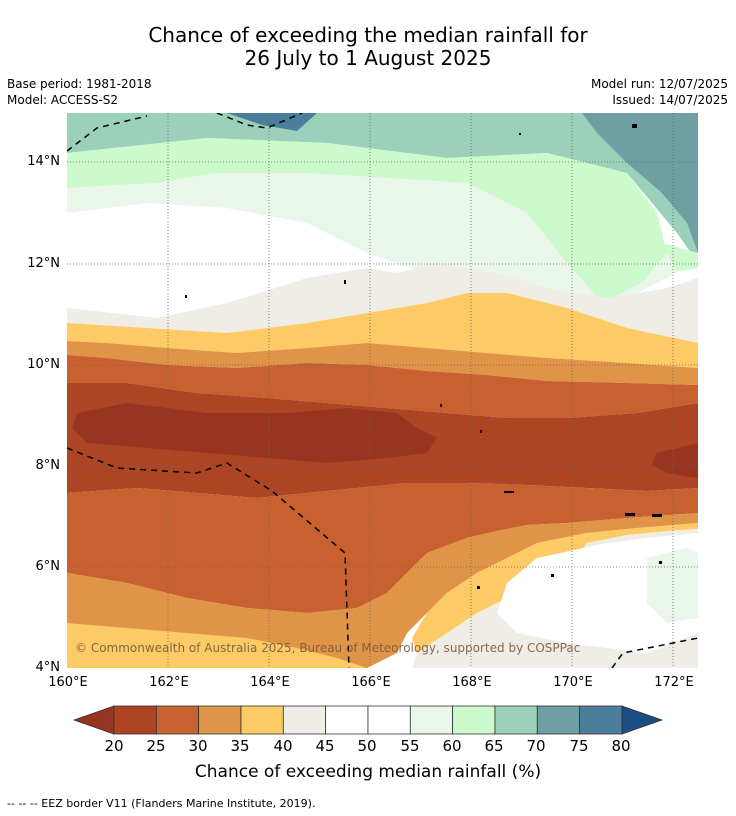 The height and width of the screenshot is (816, 736). Describe the element at coordinates (579, 746) in the screenshot. I see `colorbar-tick-75: 75` at that location.